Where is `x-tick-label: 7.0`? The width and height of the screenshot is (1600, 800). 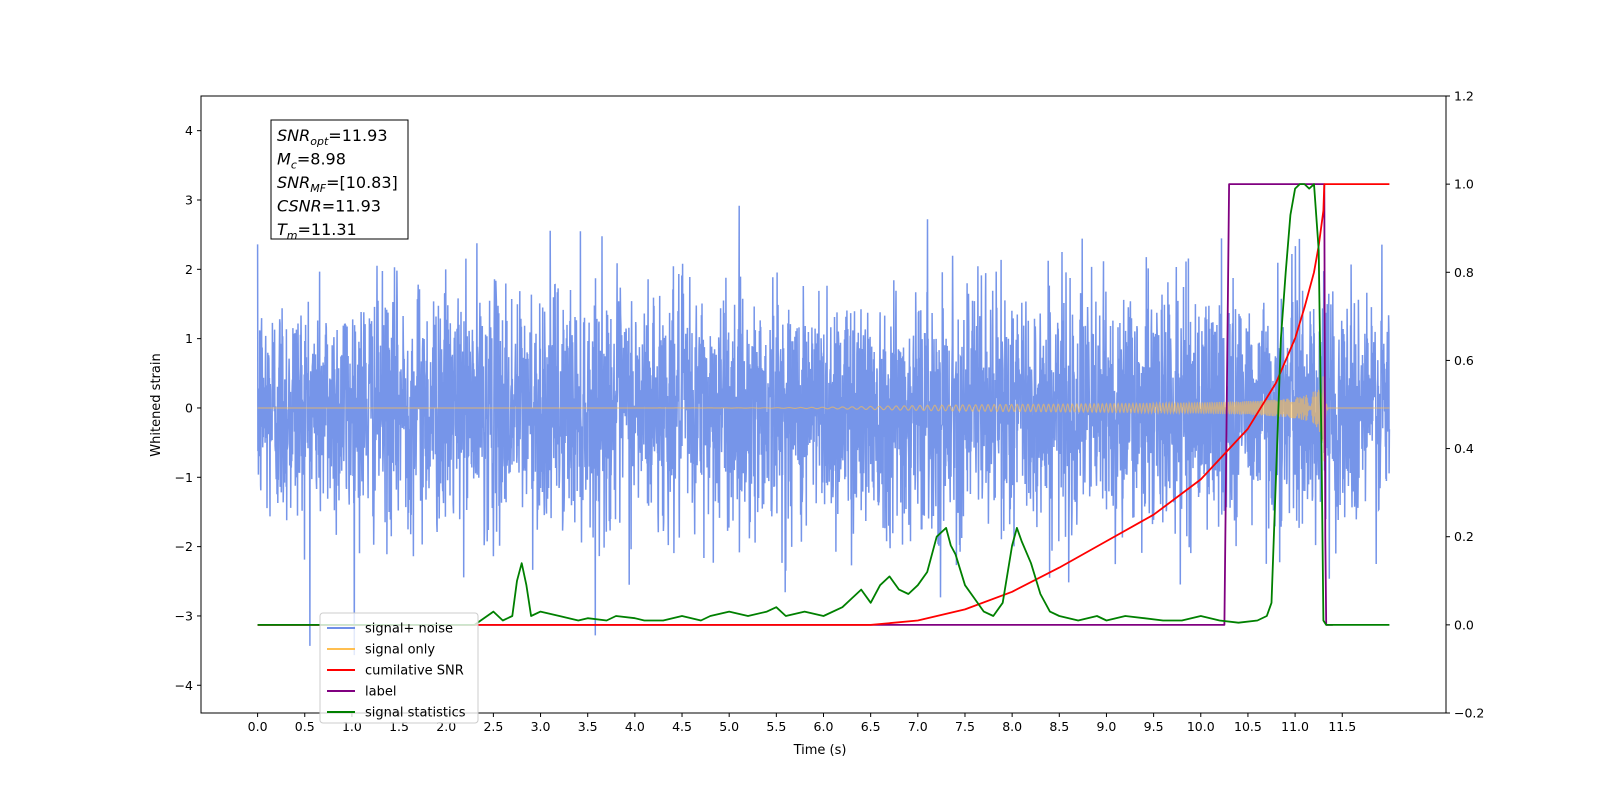
x-tick-label: 7.0 is located at coordinates (918, 726).